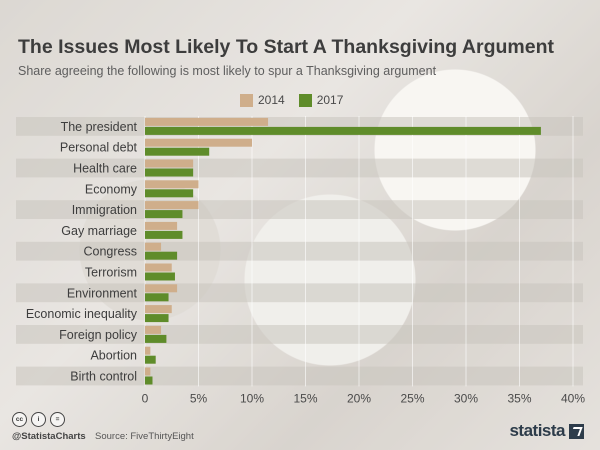 The height and width of the screenshot is (450, 600). I want to click on category-label: Congress, so click(111, 252).